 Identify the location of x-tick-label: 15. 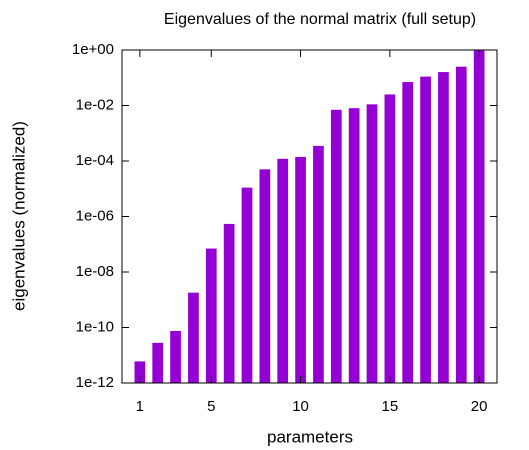
(390, 406).